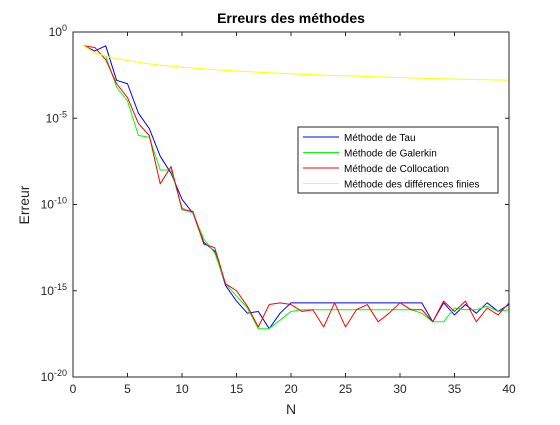  What do you see at coordinates (291, 409) in the screenshot?
I see `x-axis-label: N` at bounding box center [291, 409].